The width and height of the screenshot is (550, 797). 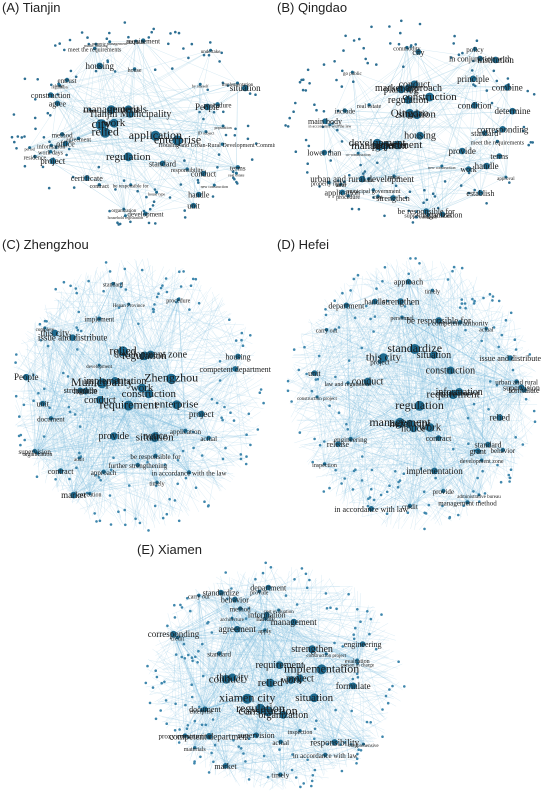 What do you see at coordinates (176, 405) in the screenshot?
I see `word-label: enterprise` at bounding box center [176, 405].